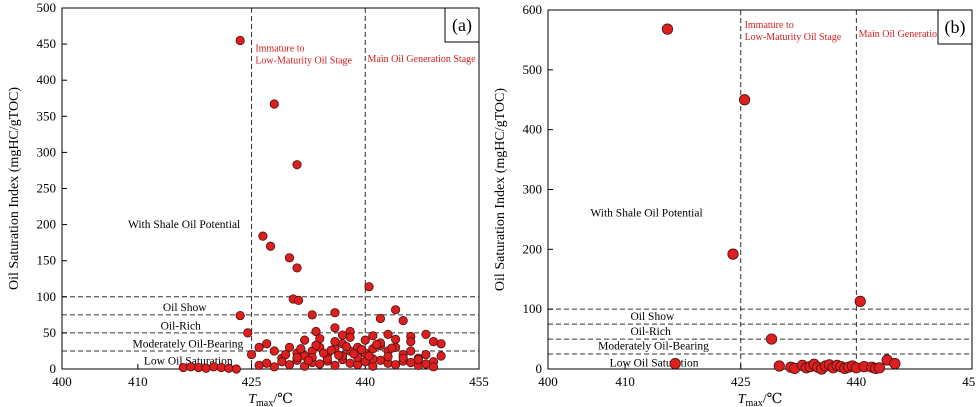  I want to click on panel-label: (a), so click(462, 25).